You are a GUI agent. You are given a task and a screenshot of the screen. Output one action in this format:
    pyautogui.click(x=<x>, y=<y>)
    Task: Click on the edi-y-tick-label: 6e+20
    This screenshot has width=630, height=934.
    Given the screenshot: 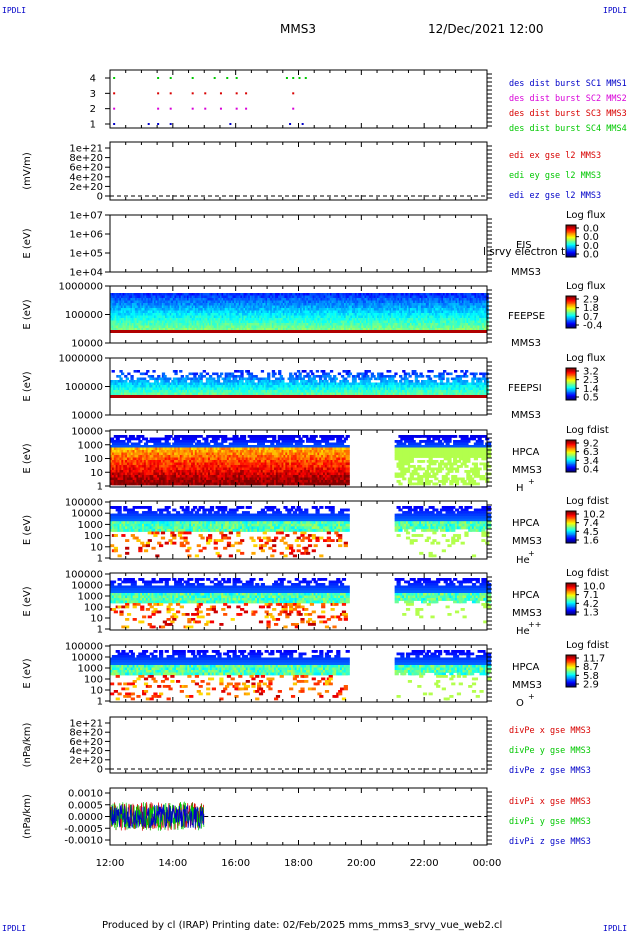 What is the action you would take?
    pyautogui.click(x=86, y=168)
    